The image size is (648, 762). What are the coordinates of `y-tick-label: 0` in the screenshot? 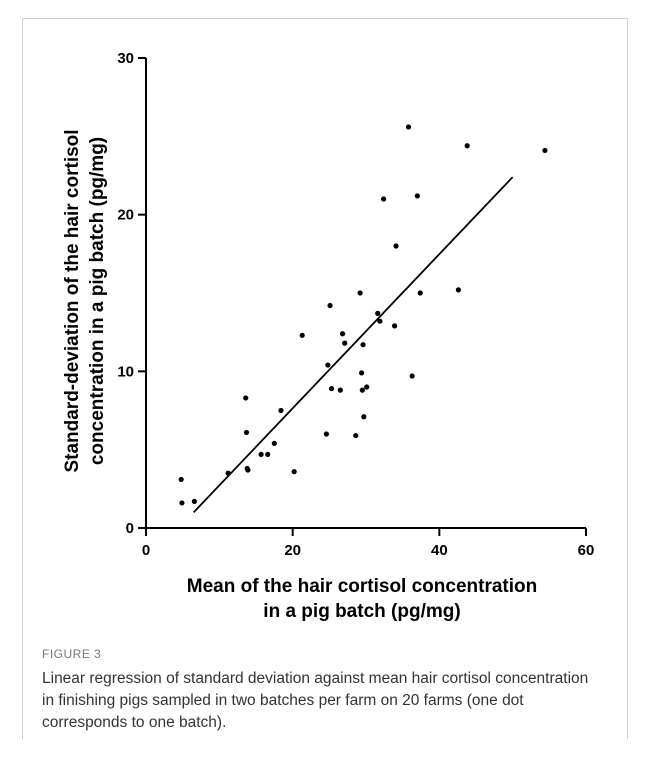 It's located at (130, 528).